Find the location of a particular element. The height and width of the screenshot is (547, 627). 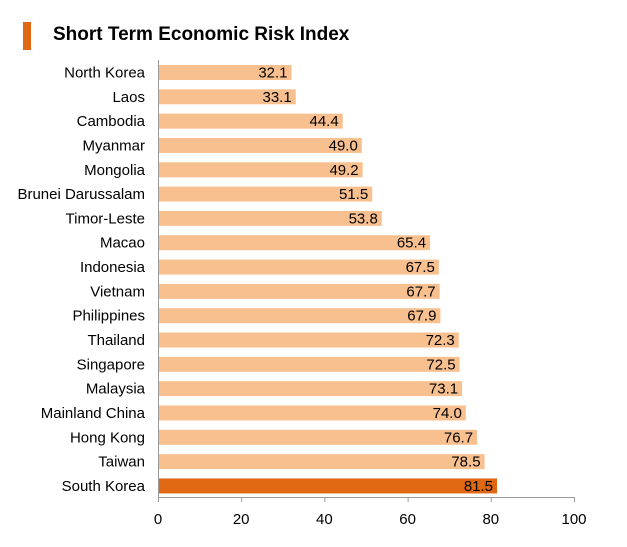

bar-timor-leste is located at coordinates (270, 218).